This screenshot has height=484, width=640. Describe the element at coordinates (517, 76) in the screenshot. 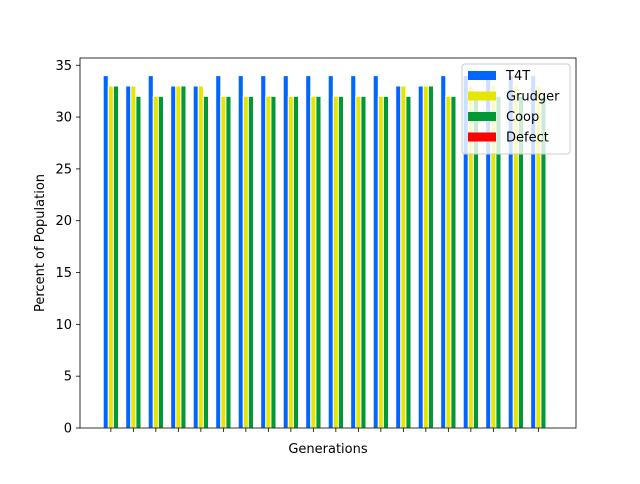

I see `legend-label-t4t: T4T` at that location.